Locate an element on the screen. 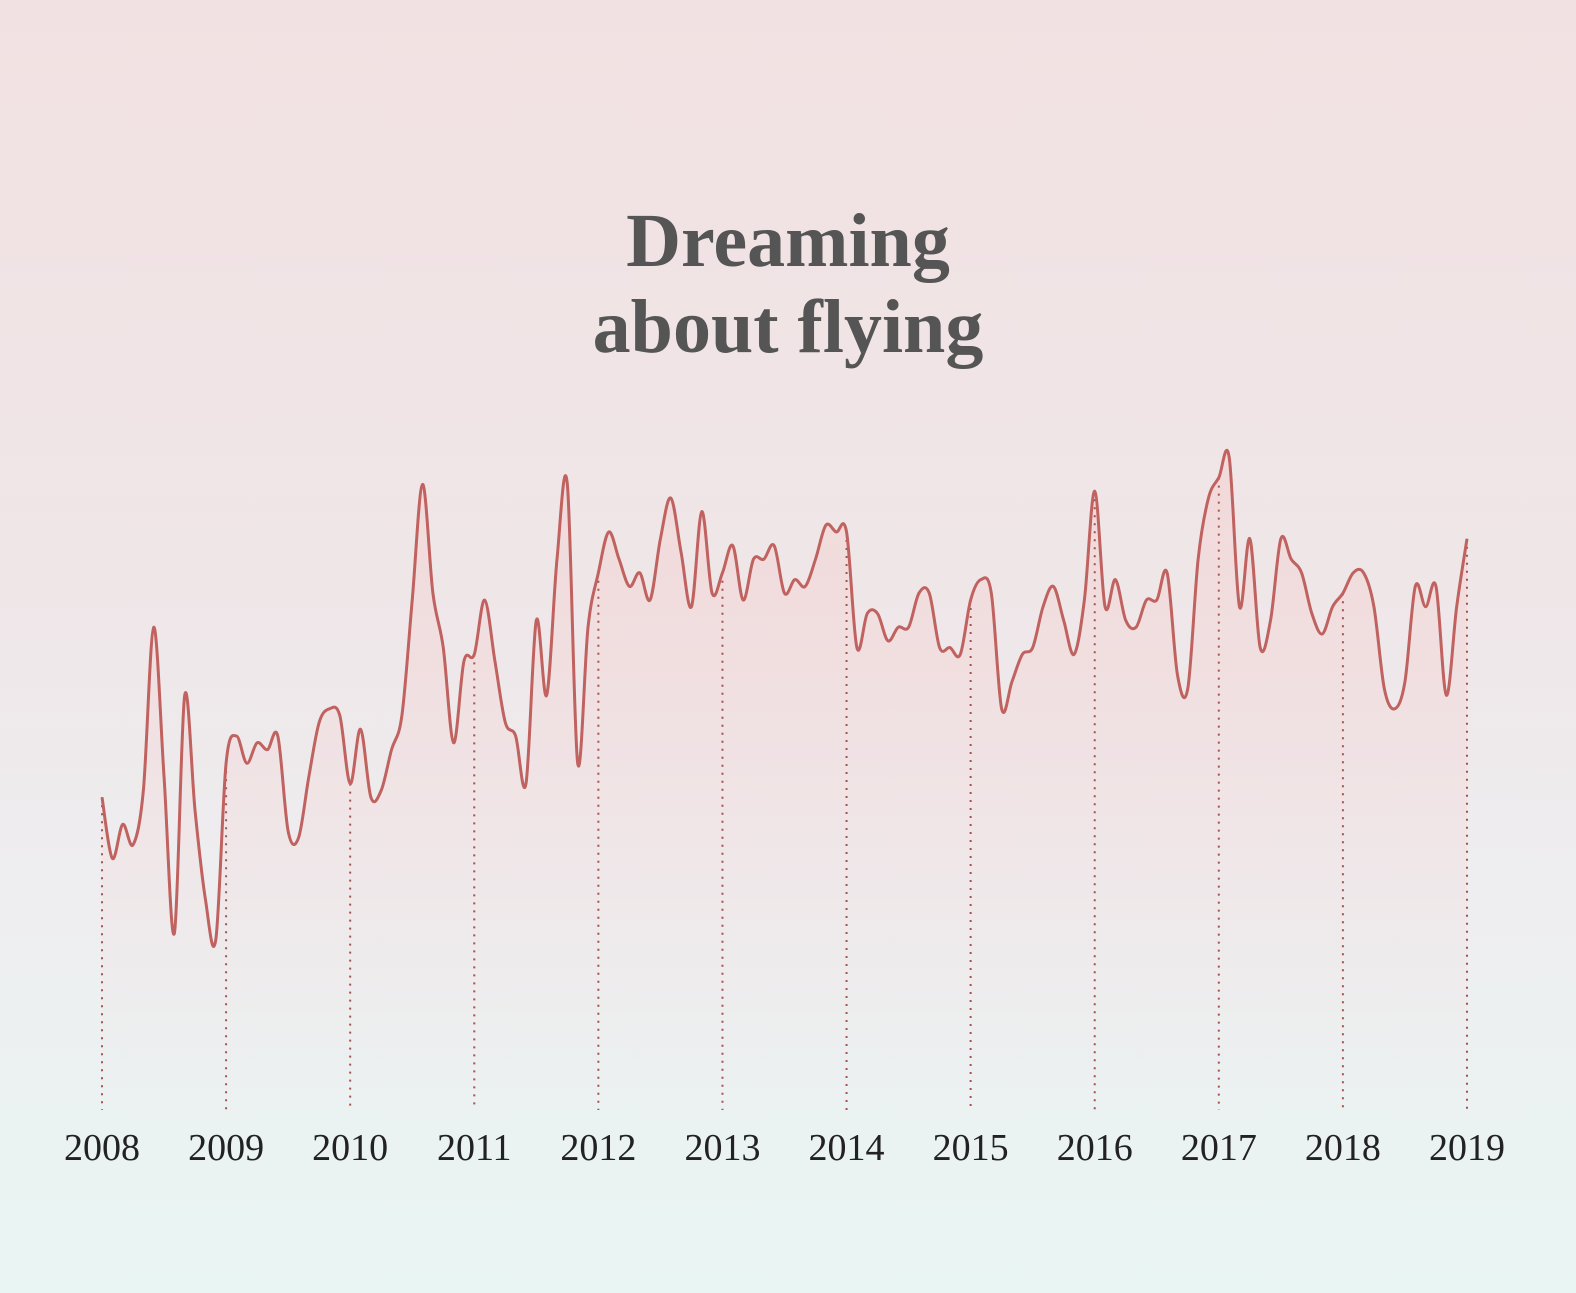 This screenshot has height=1293, width=1576. x-tick-label: 2014 is located at coordinates (847, 1148).